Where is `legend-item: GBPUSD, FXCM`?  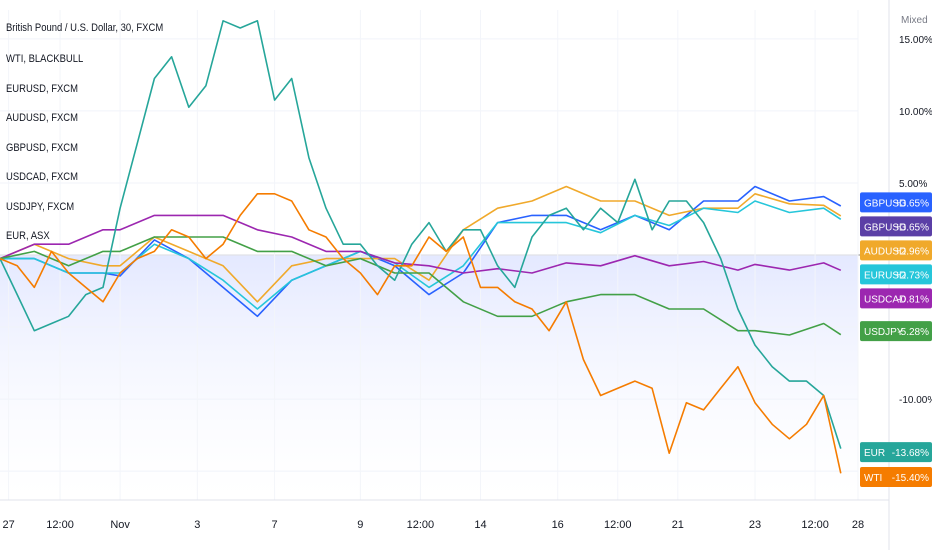
legend-item: GBPUSD, FXCM is located at coordinates (42, 147).